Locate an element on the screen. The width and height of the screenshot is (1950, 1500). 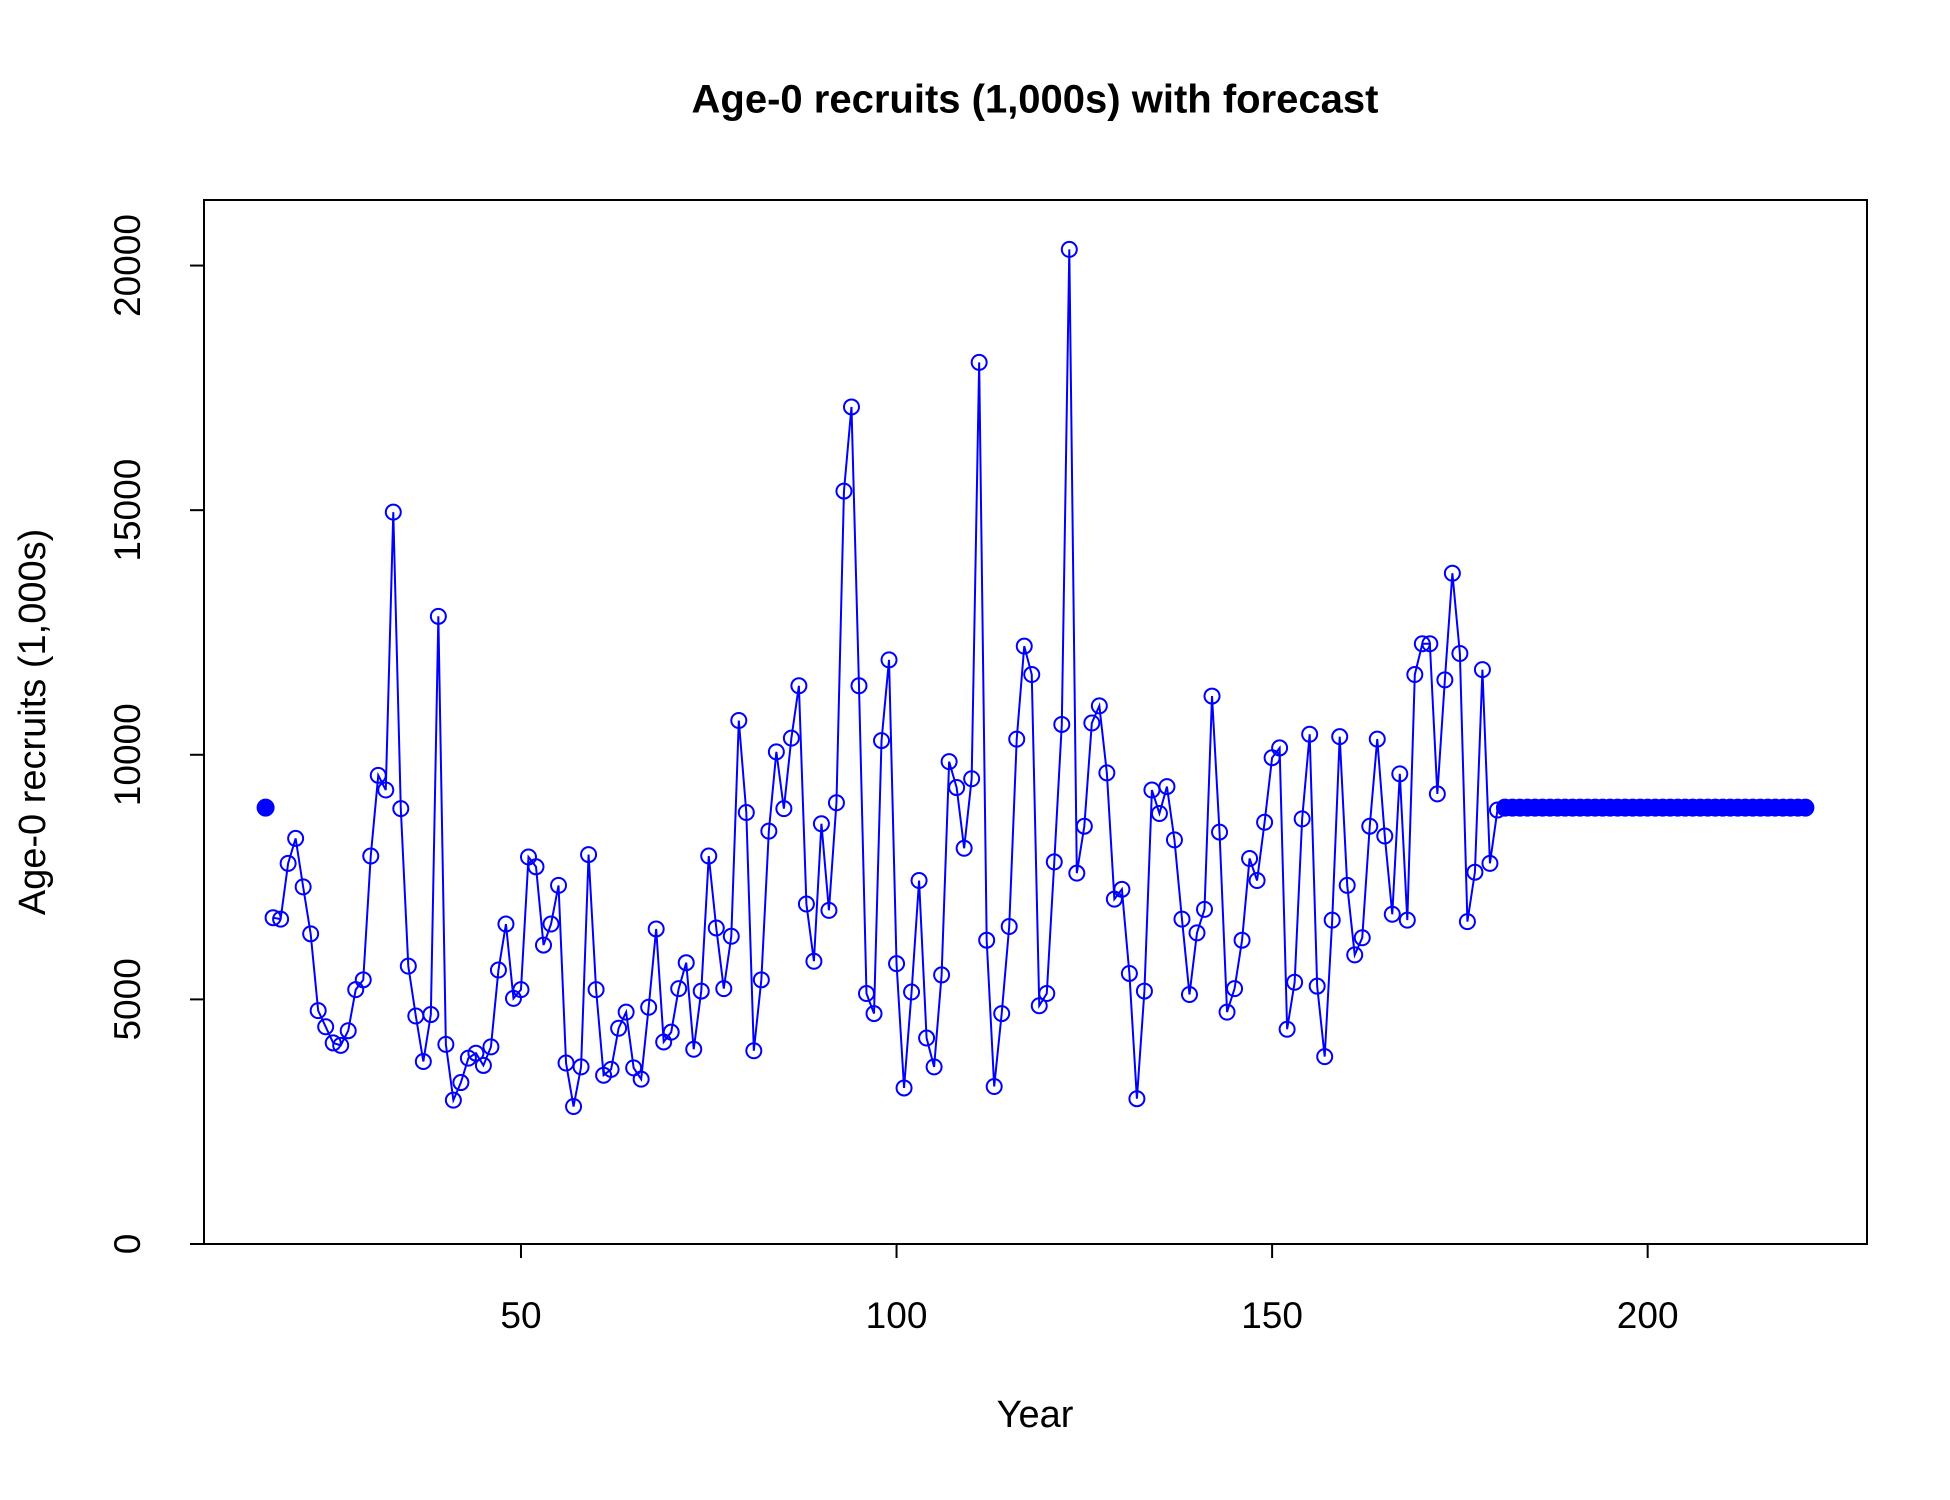
x-tick-label: 200 is located at coordinates (1648, 1315).